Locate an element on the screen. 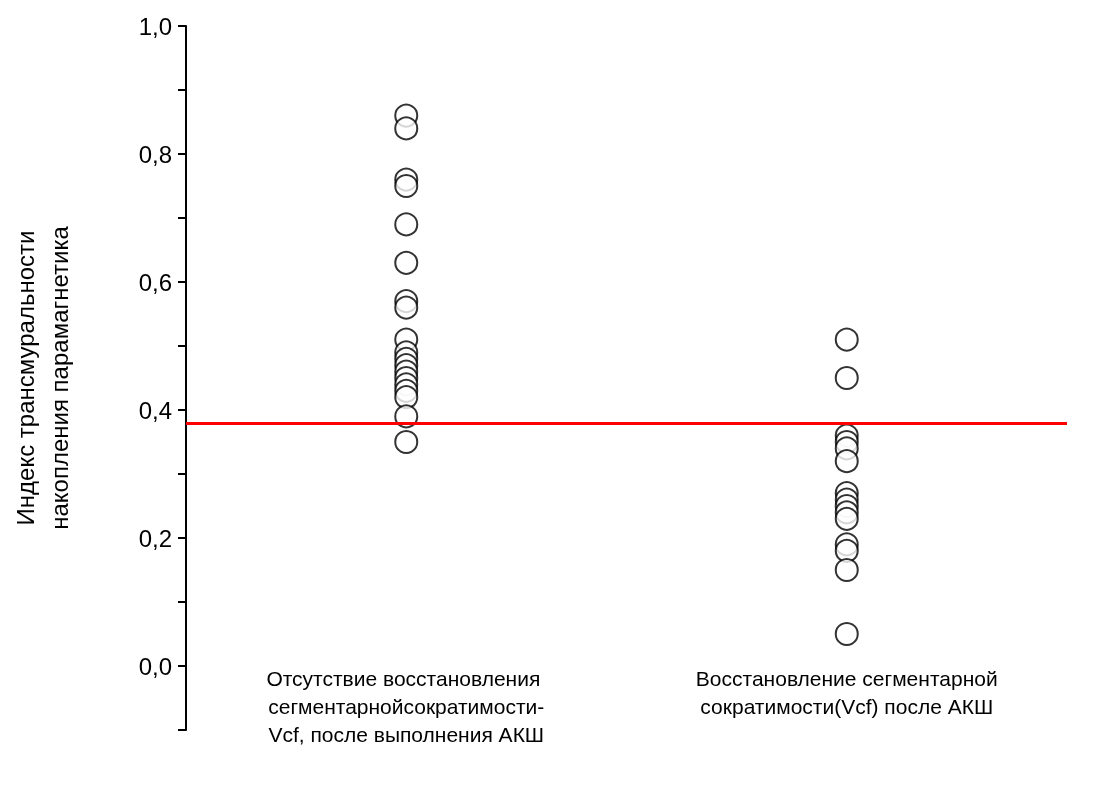 The width and height of the screenshot is (1105, 793). y-tick-label: 0,8 is located at coordinates (155, 154).